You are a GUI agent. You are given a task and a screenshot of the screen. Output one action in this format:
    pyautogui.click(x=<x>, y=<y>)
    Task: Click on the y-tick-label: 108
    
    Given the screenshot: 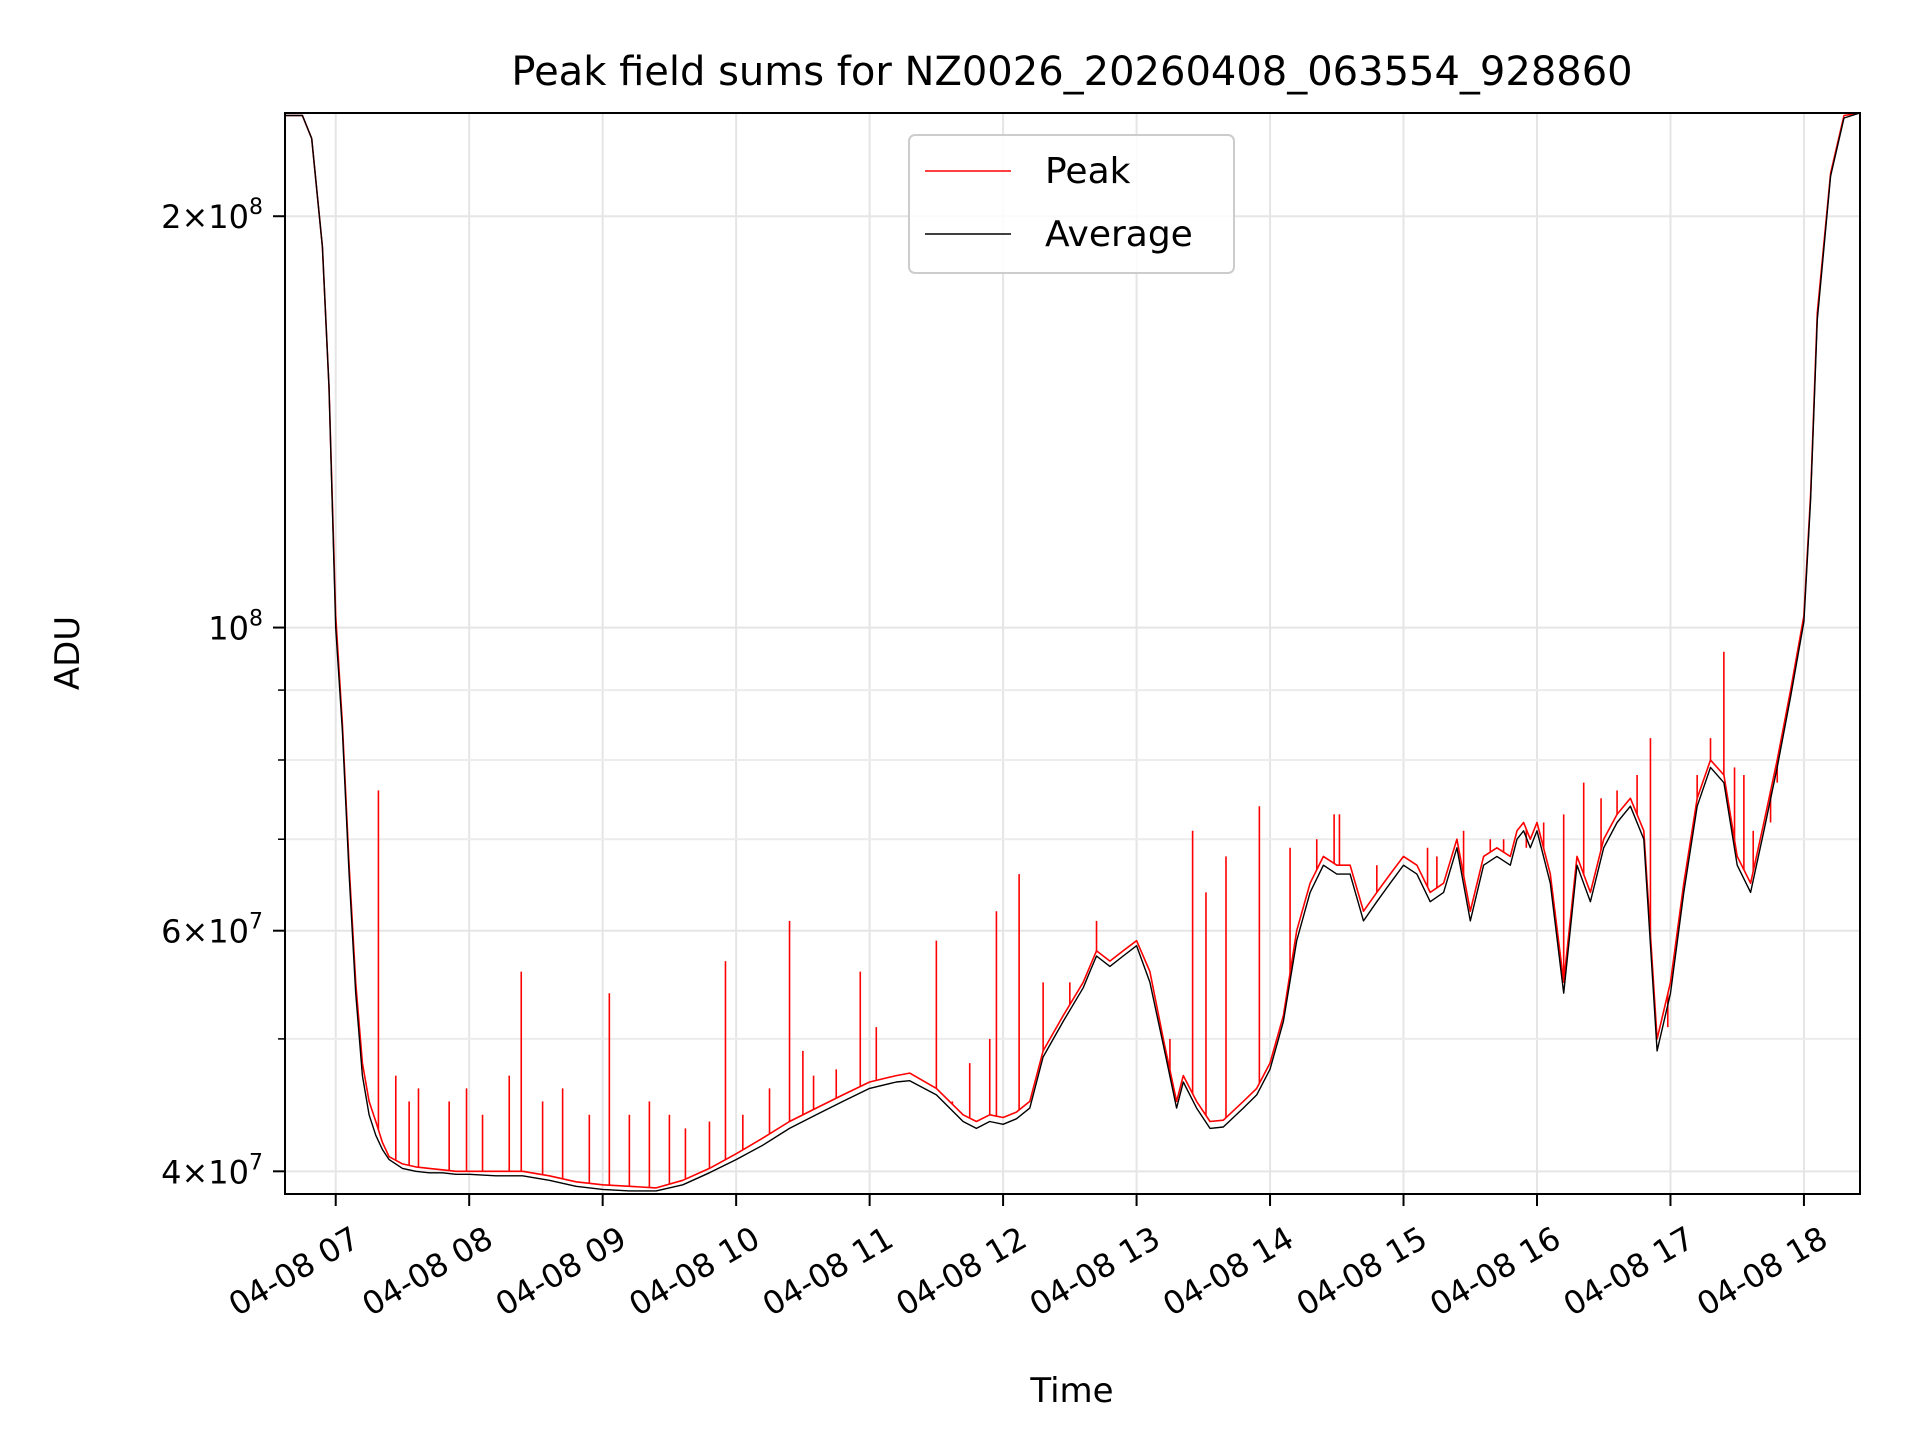 What is the action you would take?
    pyautogui.click(x=235, y=627)
    